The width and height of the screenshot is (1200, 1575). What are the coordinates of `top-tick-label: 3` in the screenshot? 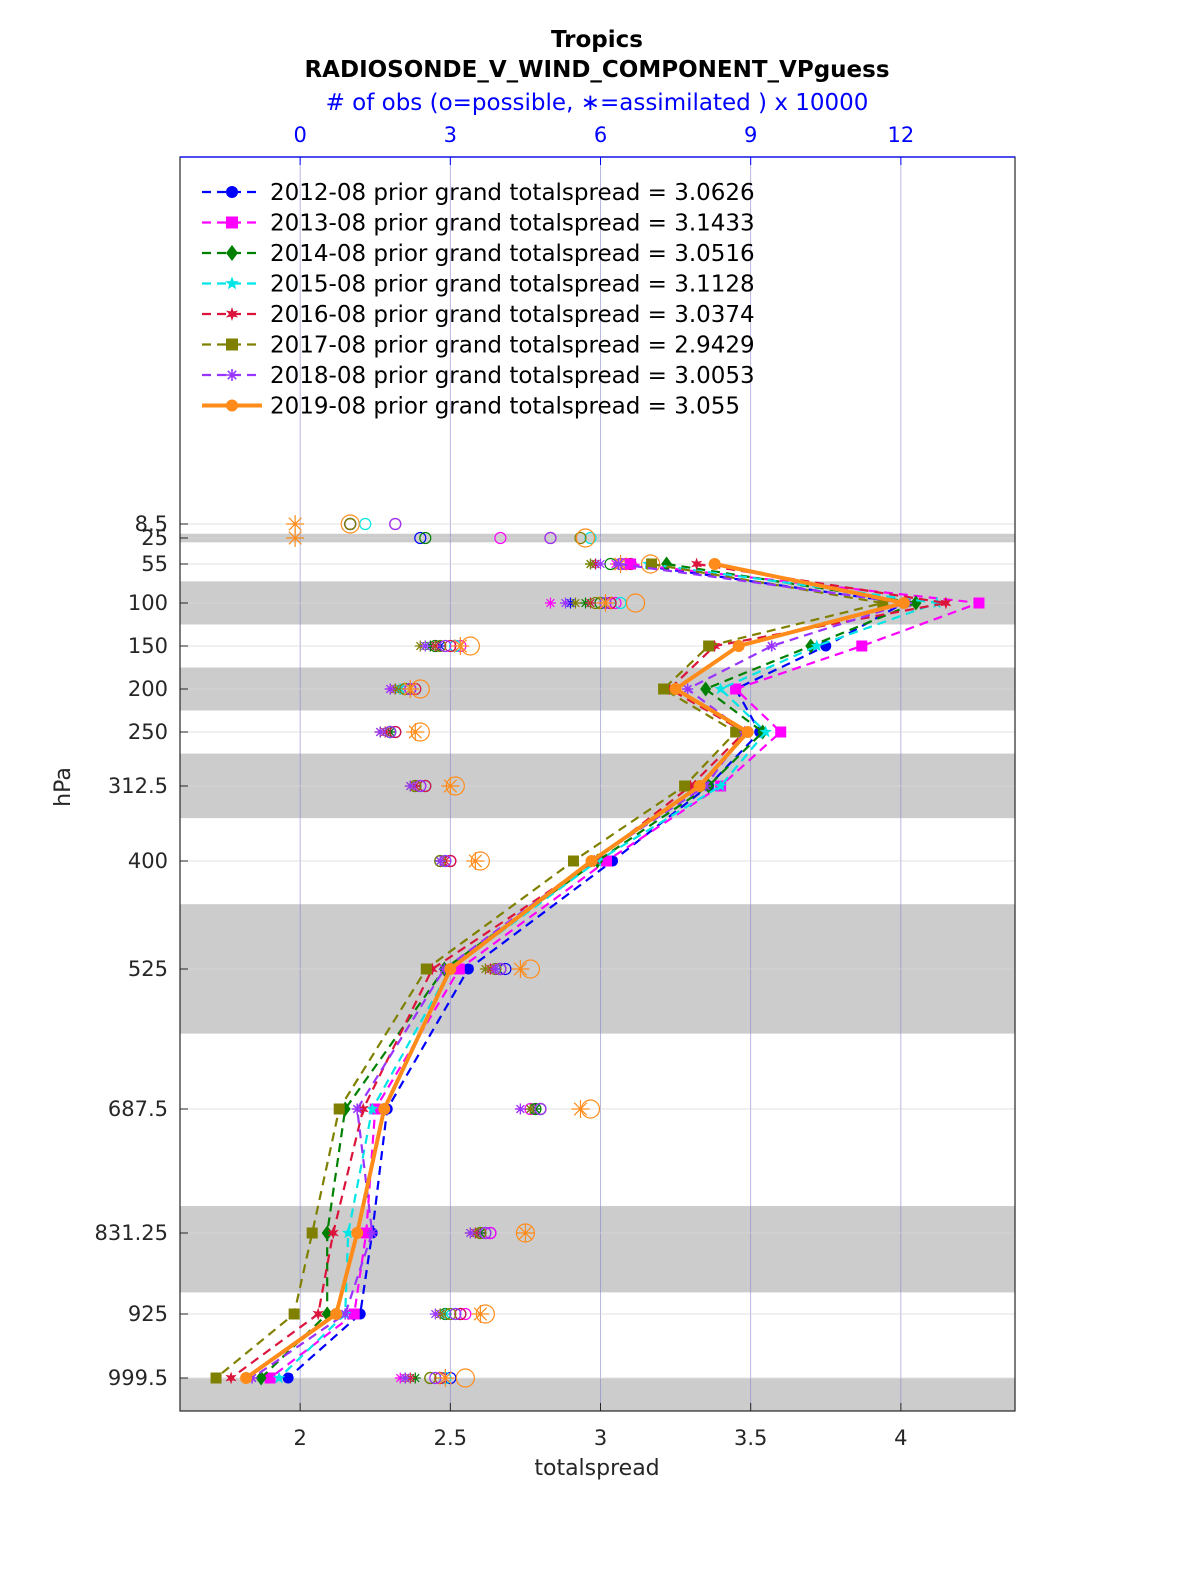 It's located at (450, 135).